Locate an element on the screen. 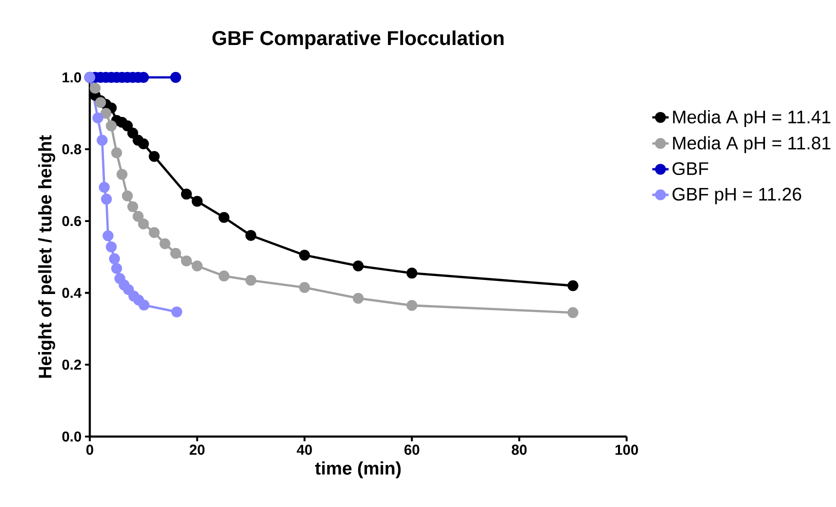 The image size is (836, 507). x-tick-label: 60 is located at coordinates (412, 449).